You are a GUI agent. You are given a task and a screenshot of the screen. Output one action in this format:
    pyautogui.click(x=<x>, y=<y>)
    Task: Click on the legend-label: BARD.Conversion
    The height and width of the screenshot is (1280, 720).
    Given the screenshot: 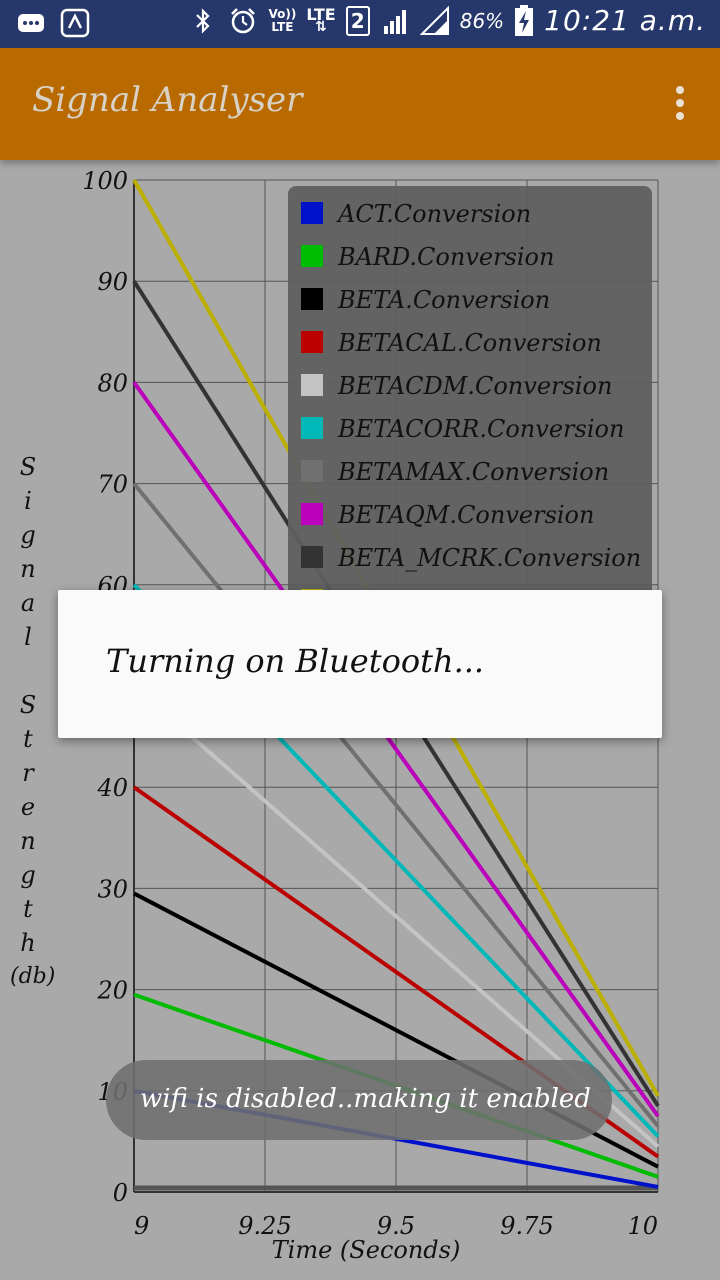 What is the action you would take?
    pyautogui.click(x=445, y=257)
    